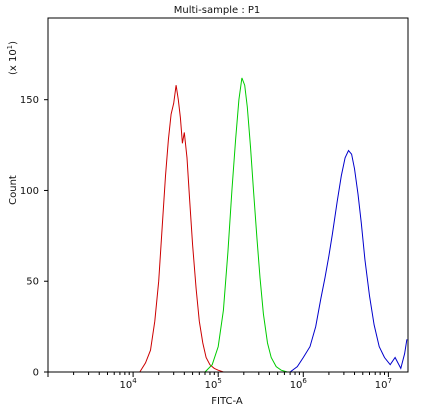  What do you see at coordinates (10, 47) in the screenshot?
I see `y-multiplier-exponent: 1` at bounding box center [10, 47].